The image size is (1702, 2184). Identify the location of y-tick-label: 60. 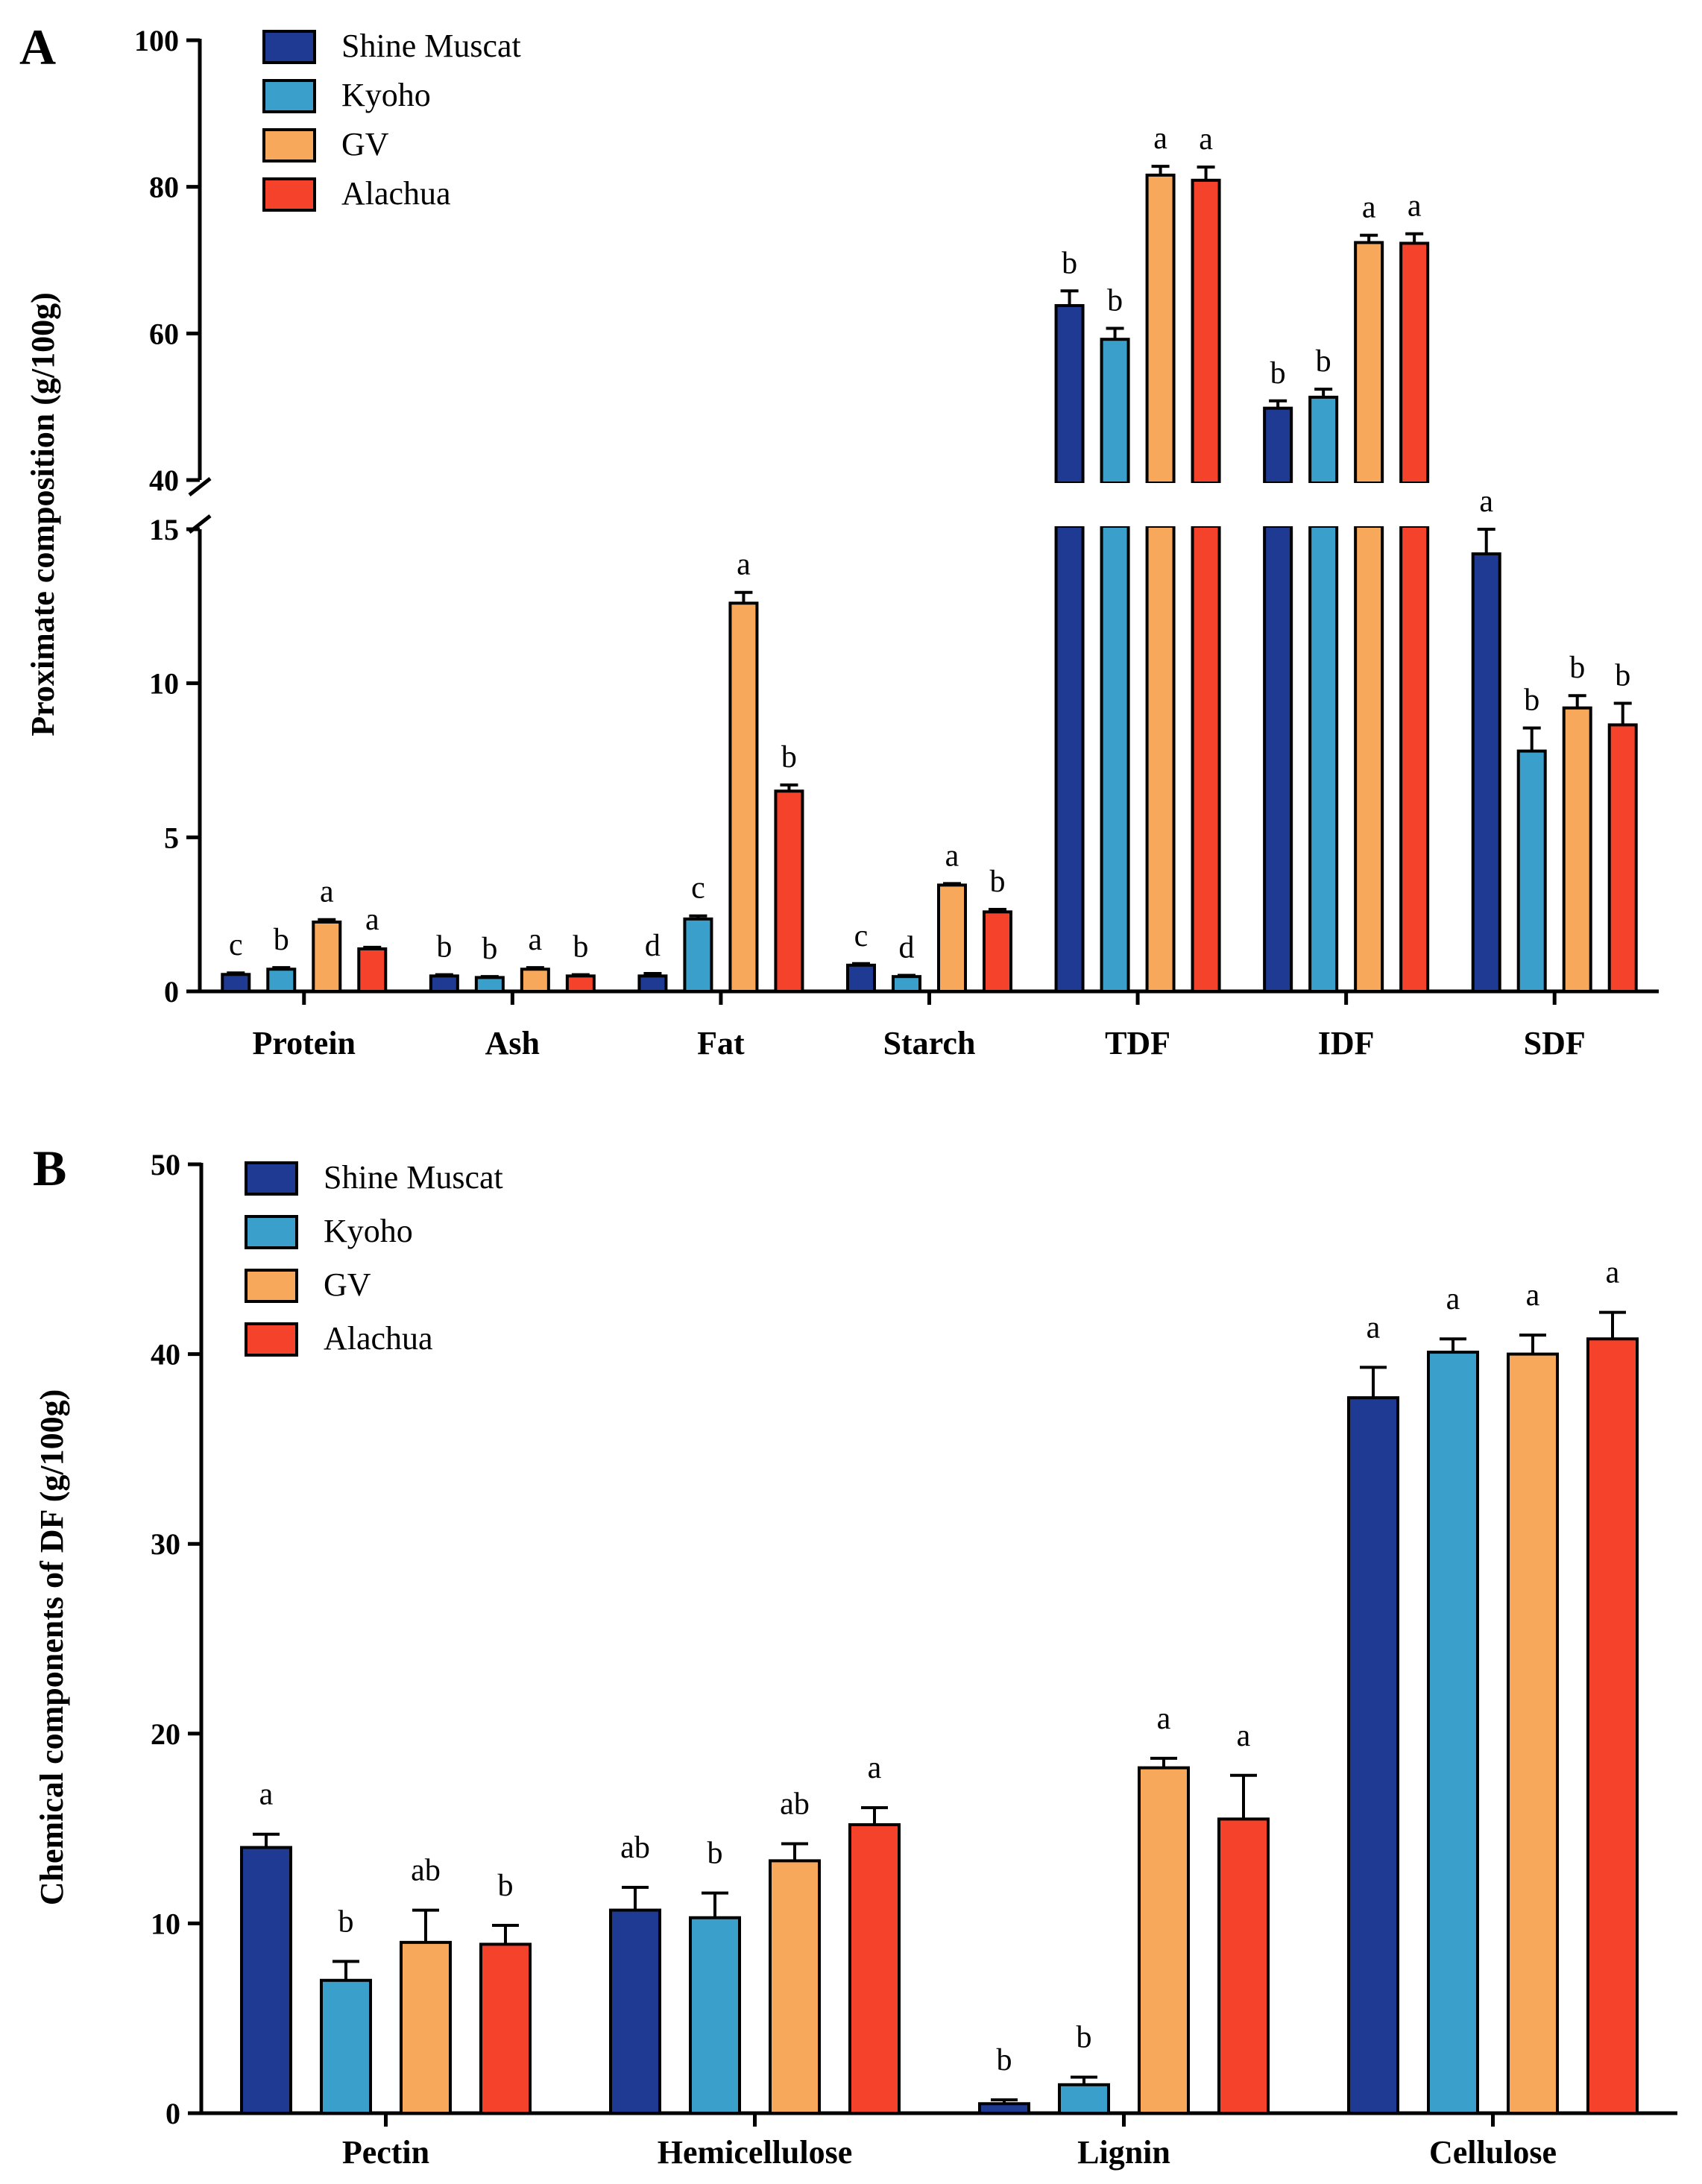
(164, 333).